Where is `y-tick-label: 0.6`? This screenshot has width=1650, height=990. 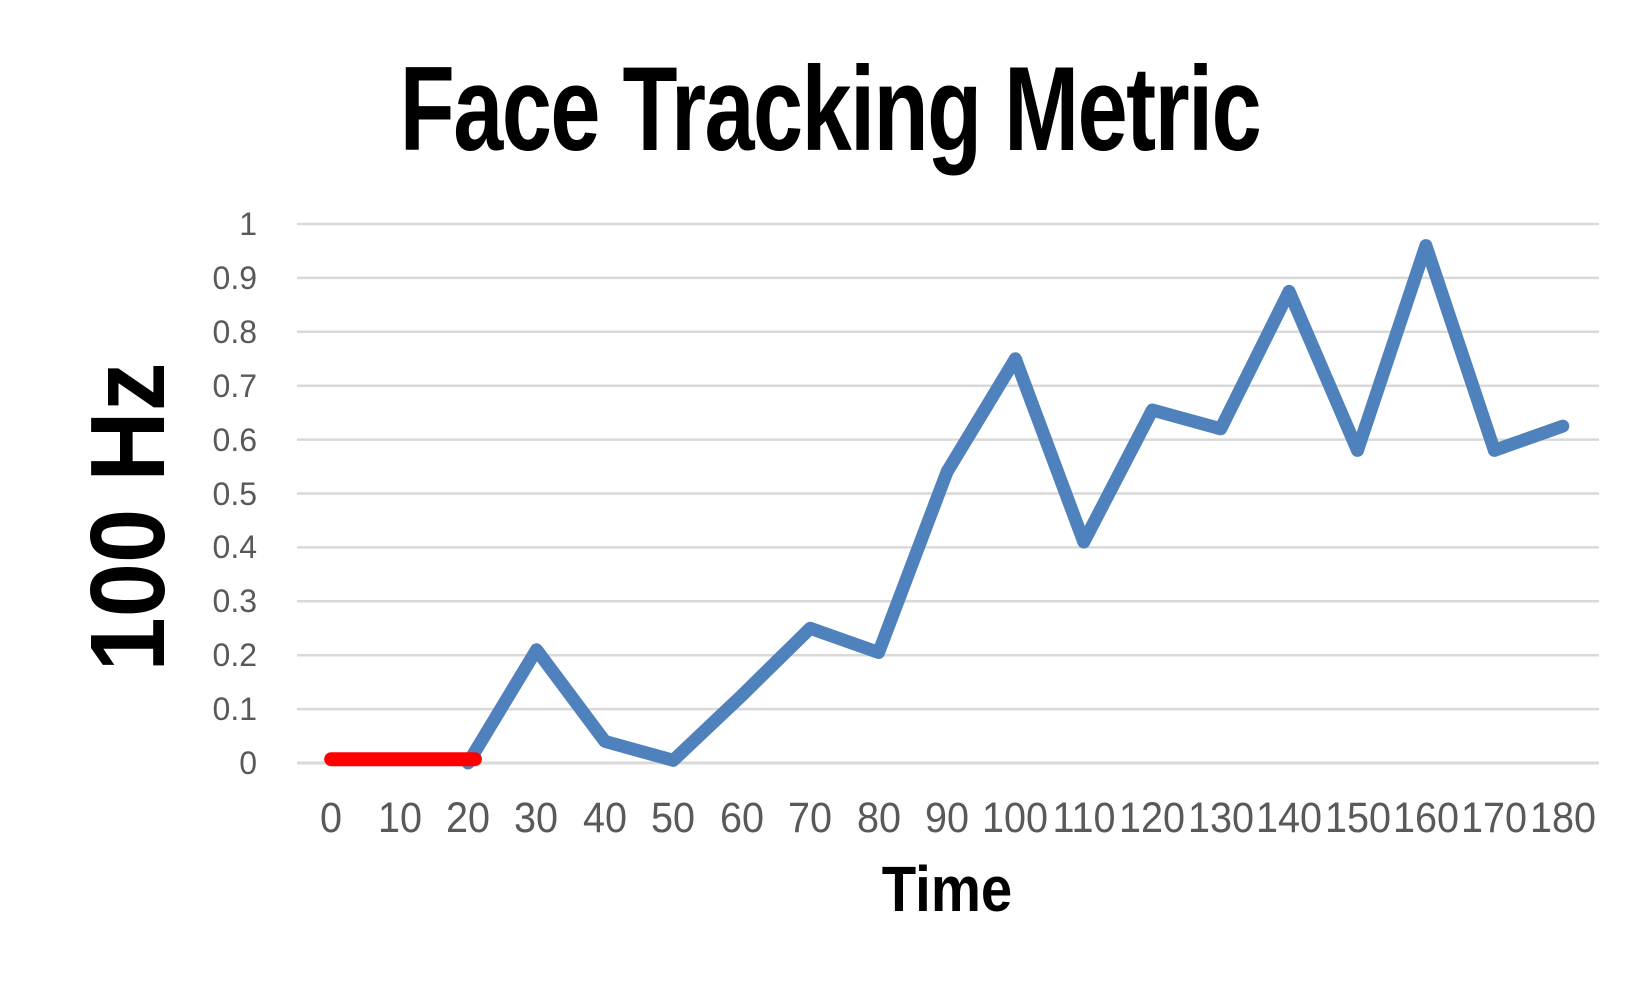 y-tick-label: 0.6 is located at coordinates (234, 439).